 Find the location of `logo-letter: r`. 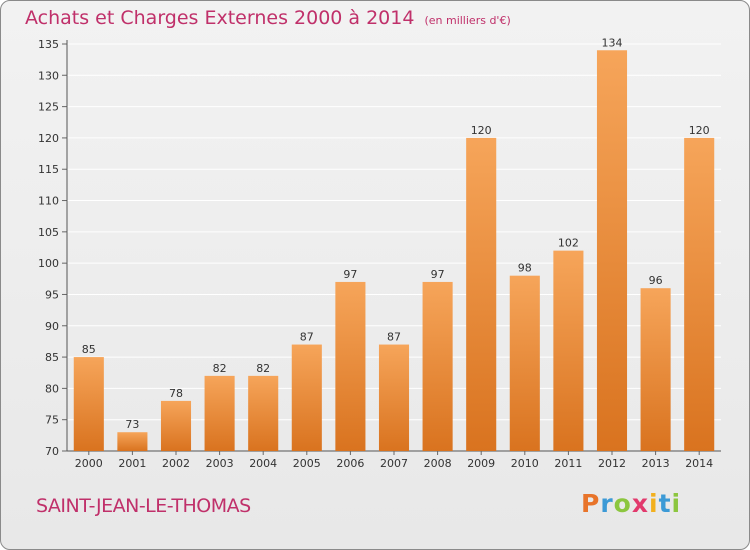

logo-letter: r is located at coordinates (607, 503).